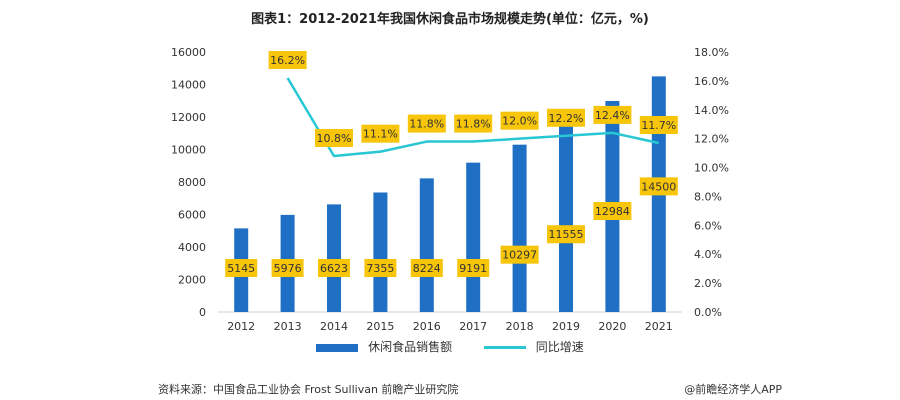 This screenshot has width=900, height=400. I want to click on bar-label: 5976, so click(288, 268).